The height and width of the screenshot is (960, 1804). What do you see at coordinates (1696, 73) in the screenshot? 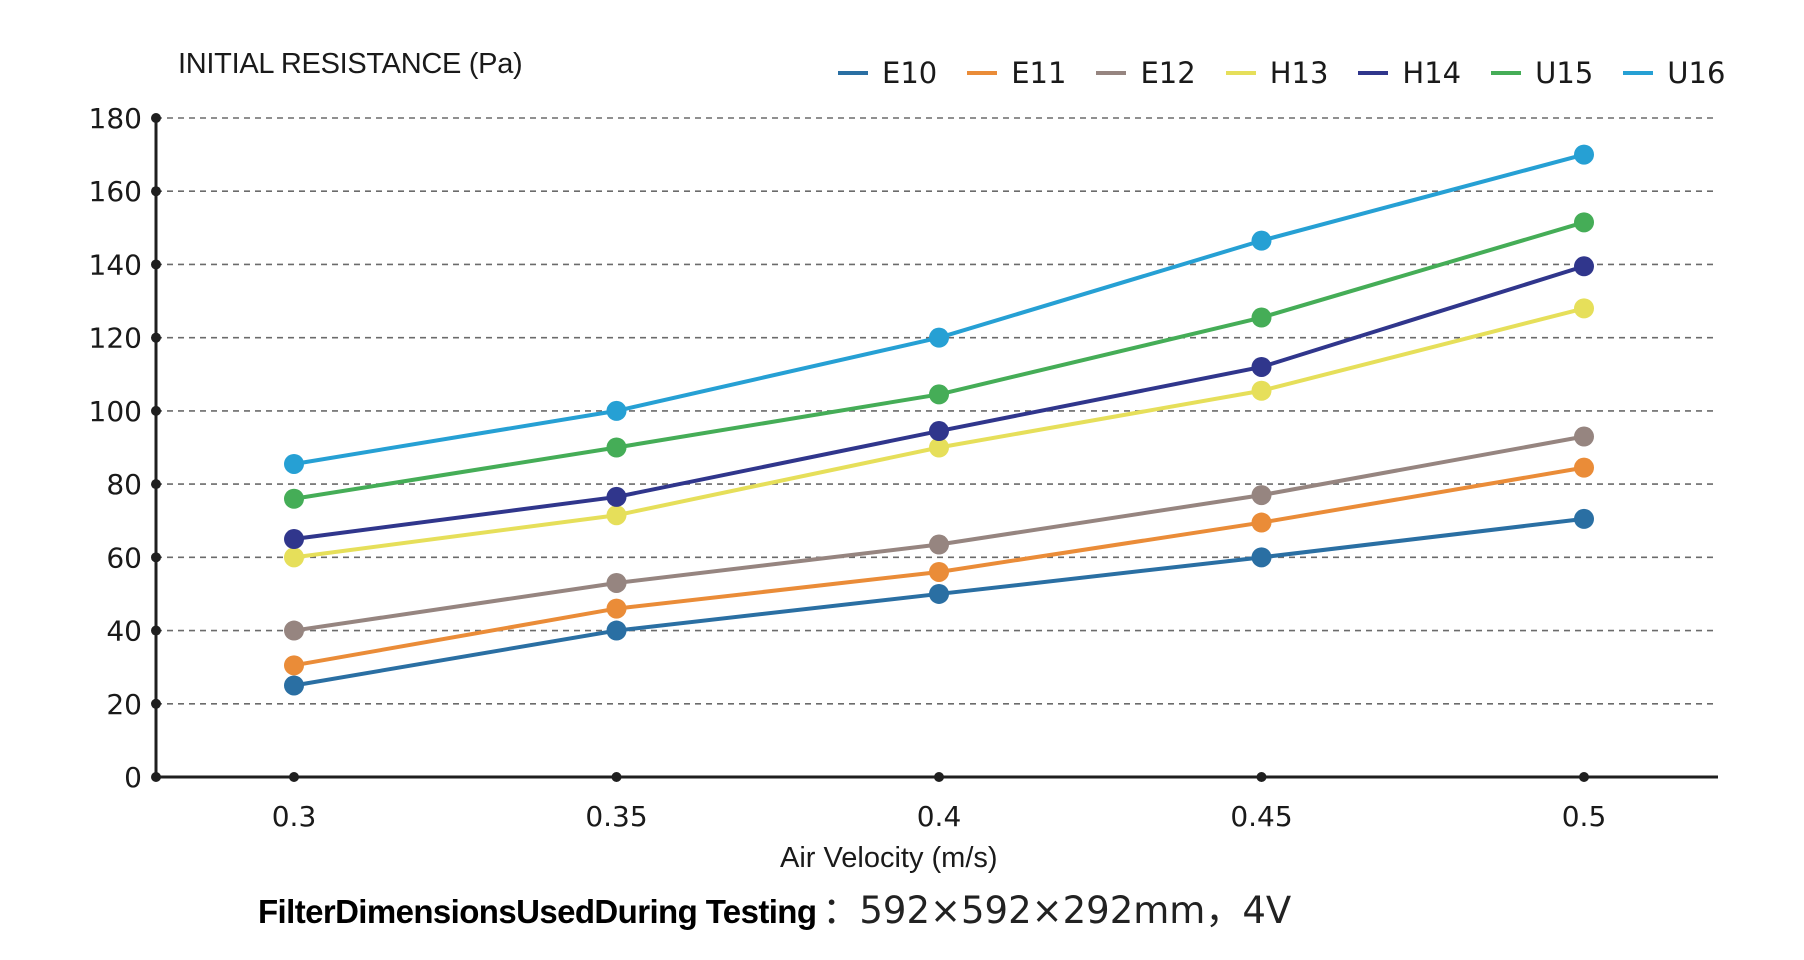
I see `legend-label-u16: U16` at bounding box center [1696, 73].